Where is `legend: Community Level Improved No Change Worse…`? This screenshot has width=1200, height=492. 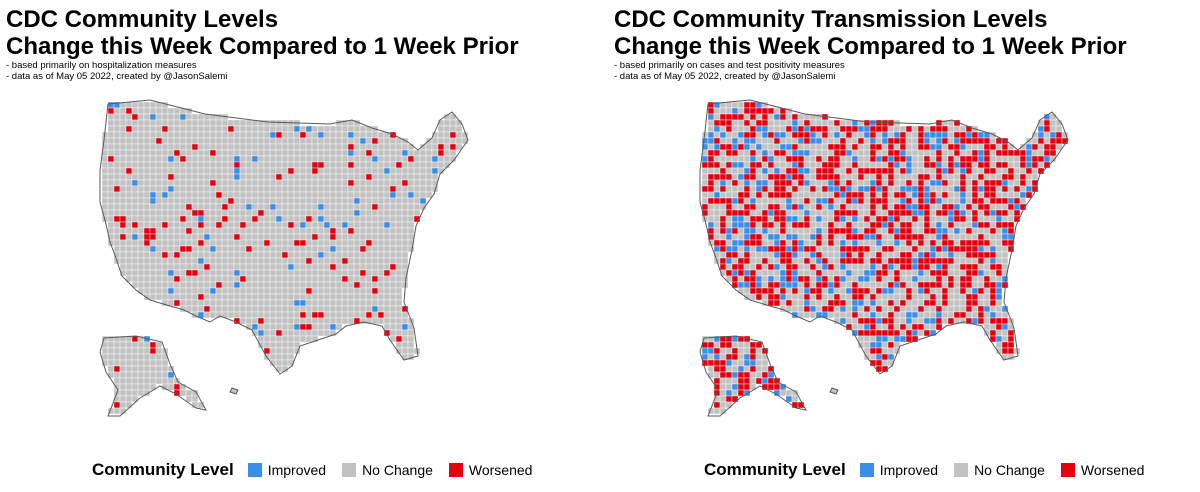
legend: Community Level Improved No Change Worse… is located at coordinates (317, 470).